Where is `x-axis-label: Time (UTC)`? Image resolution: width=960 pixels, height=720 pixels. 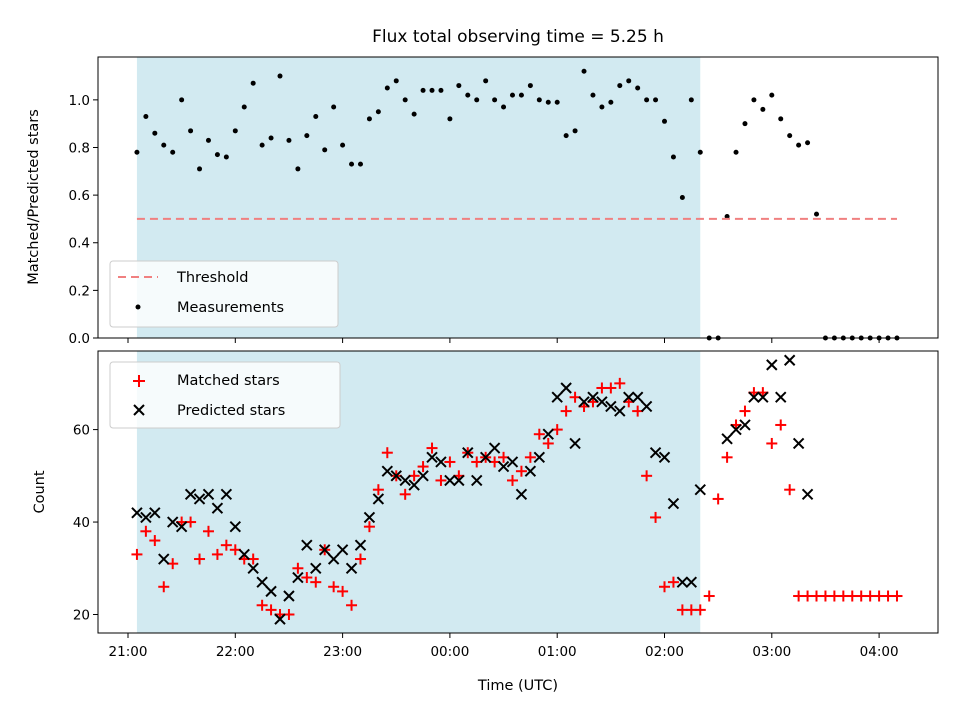
x-axis-label: Time (UTC) is located at coordinates (517, 686).